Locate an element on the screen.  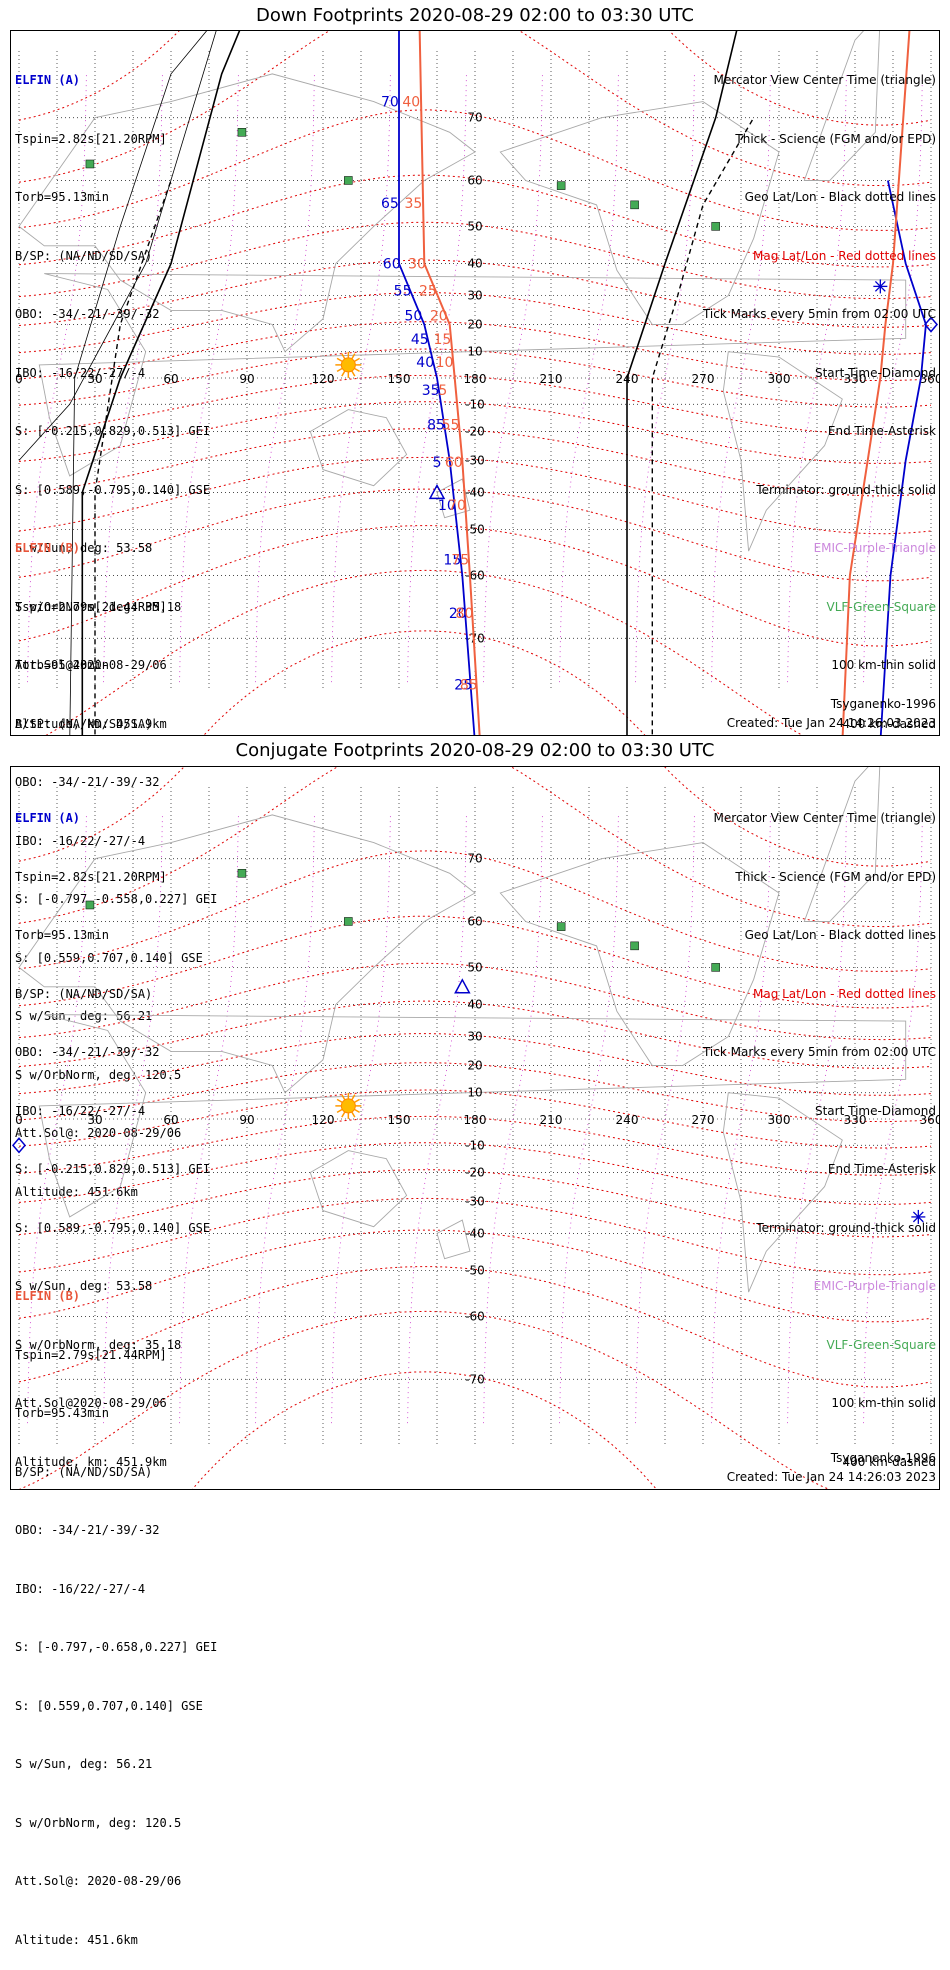
bottom-a-tspin: Tspin=2.82s[21.20RPM] is located at coordinates (91, 876).